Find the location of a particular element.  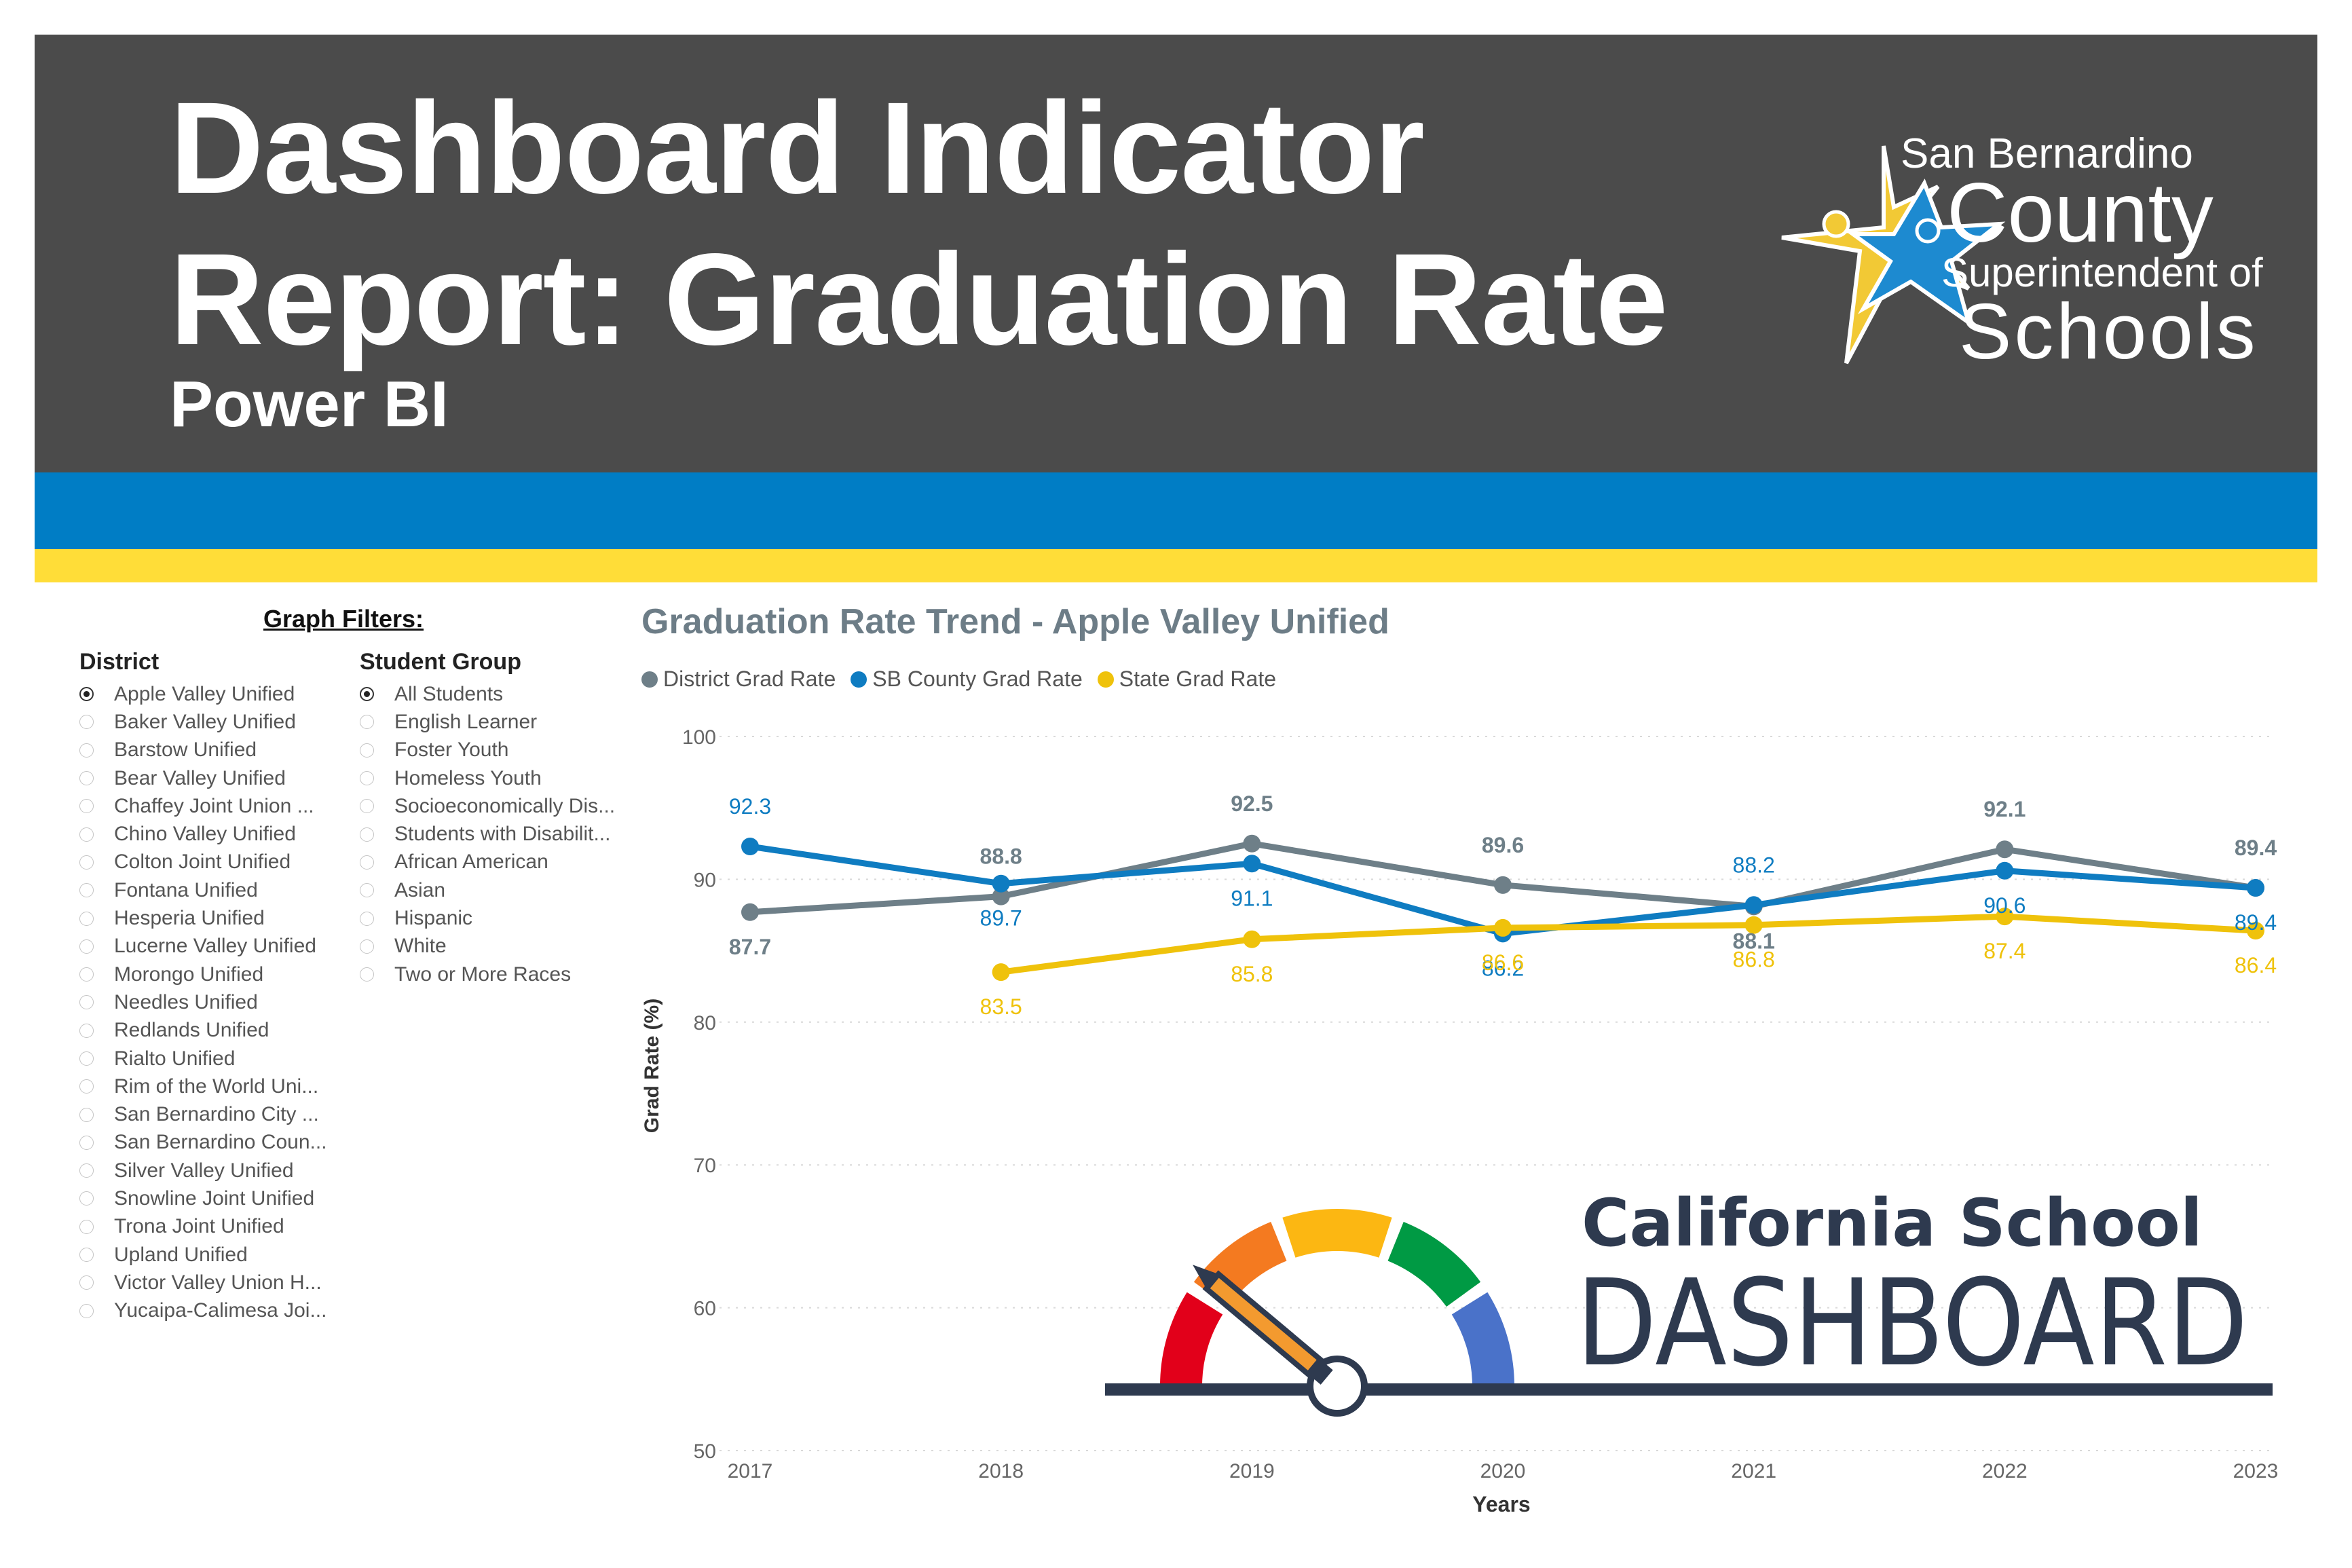

district-option: Barstow Unified is located at coordinates (208, 750).